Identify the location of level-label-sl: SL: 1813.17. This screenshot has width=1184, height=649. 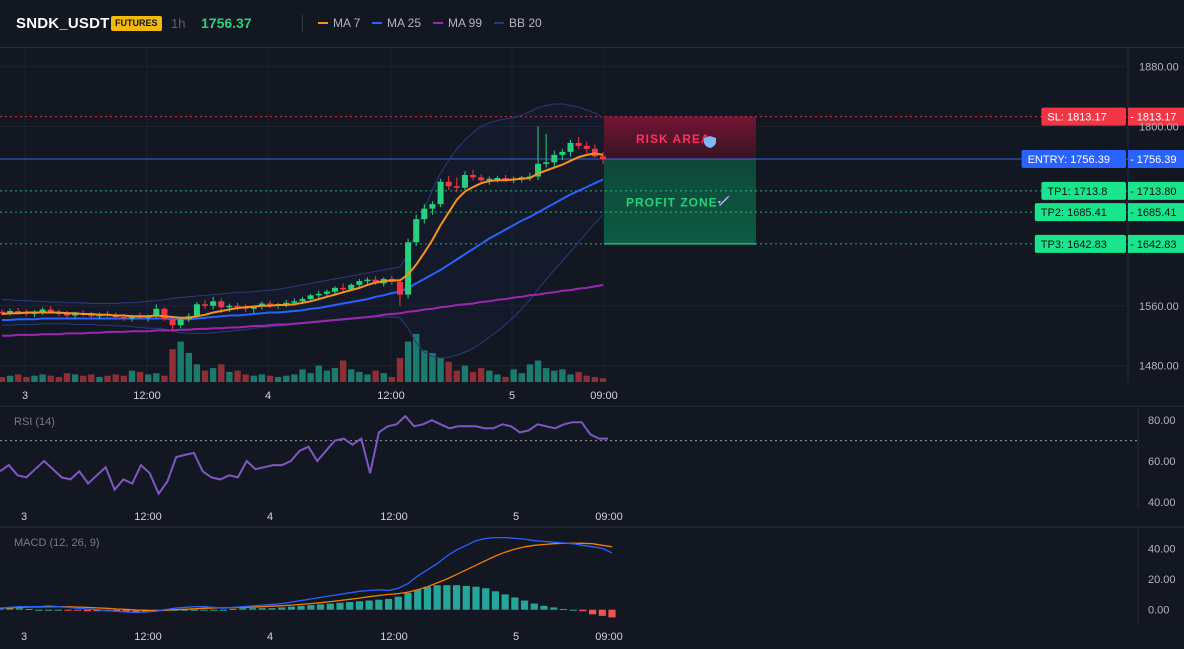
(1076, 118).